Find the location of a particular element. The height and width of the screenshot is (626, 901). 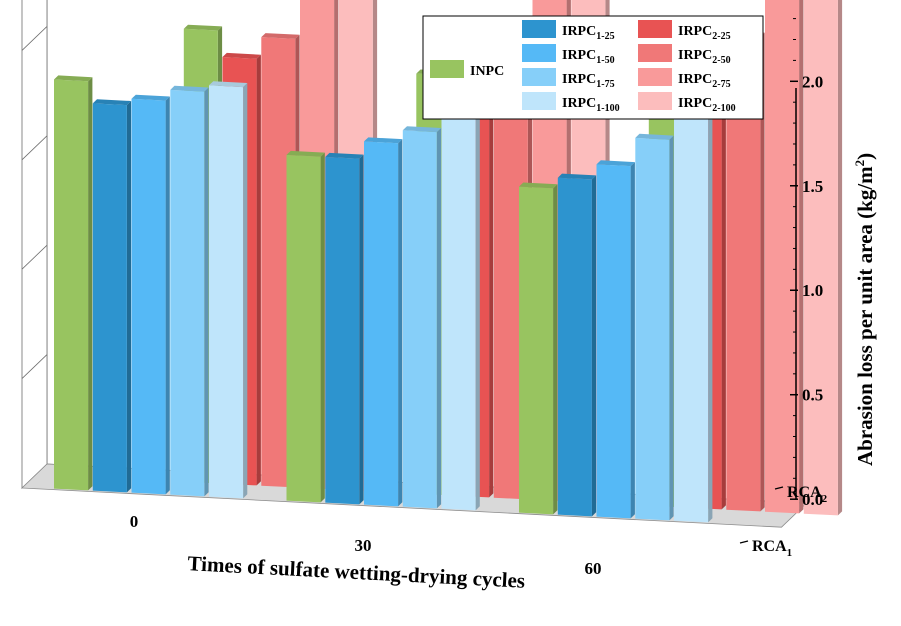

bar-rca1-irpc1-100-c60 is located at coordinates (693, 316).